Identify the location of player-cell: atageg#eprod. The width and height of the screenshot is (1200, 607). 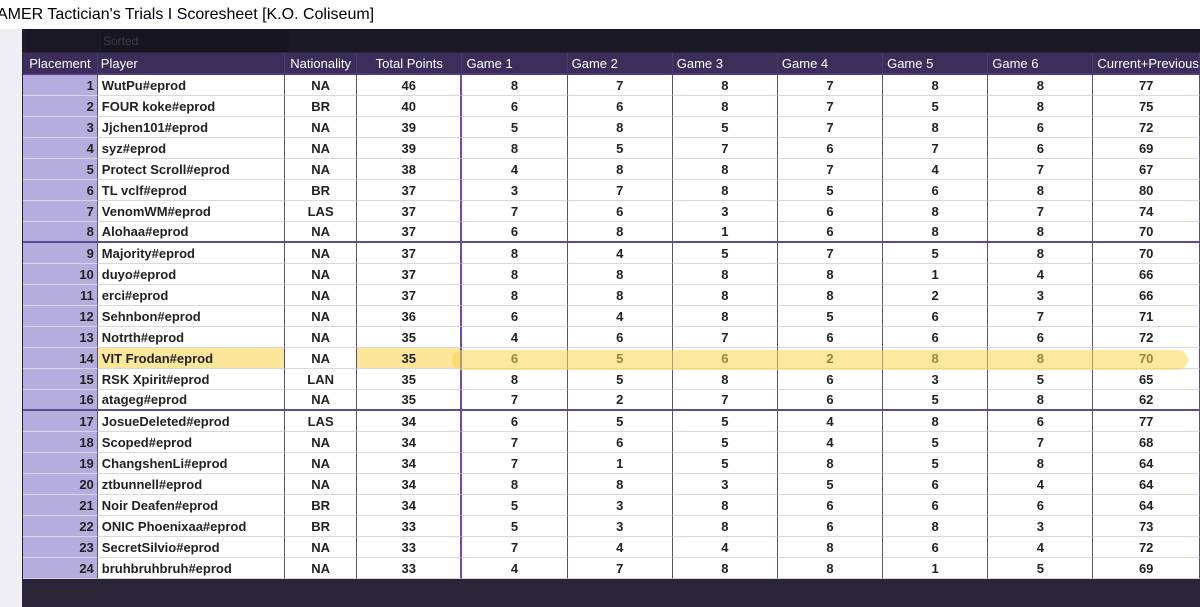
(191, 400).